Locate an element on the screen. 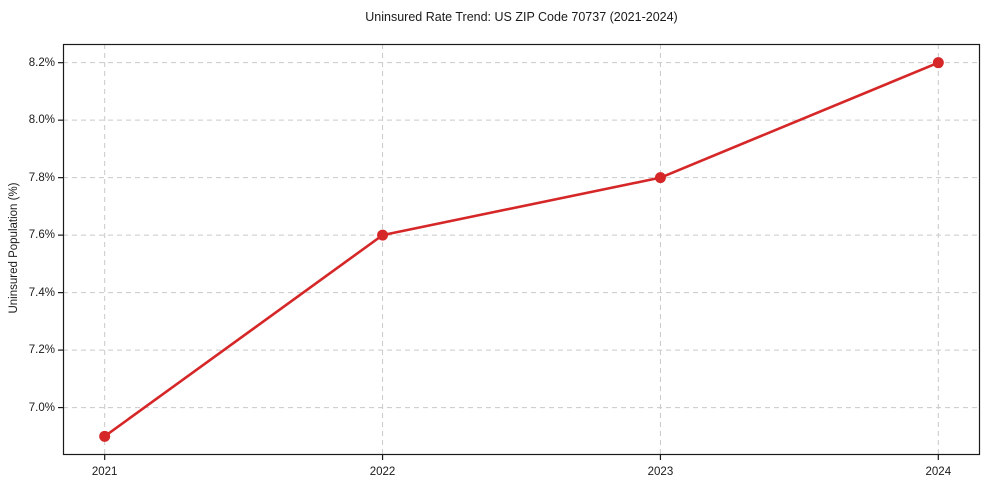 This screenshot has width=989, height=490. y-tick-label: 7.0% is located at coordinates (41, 407).